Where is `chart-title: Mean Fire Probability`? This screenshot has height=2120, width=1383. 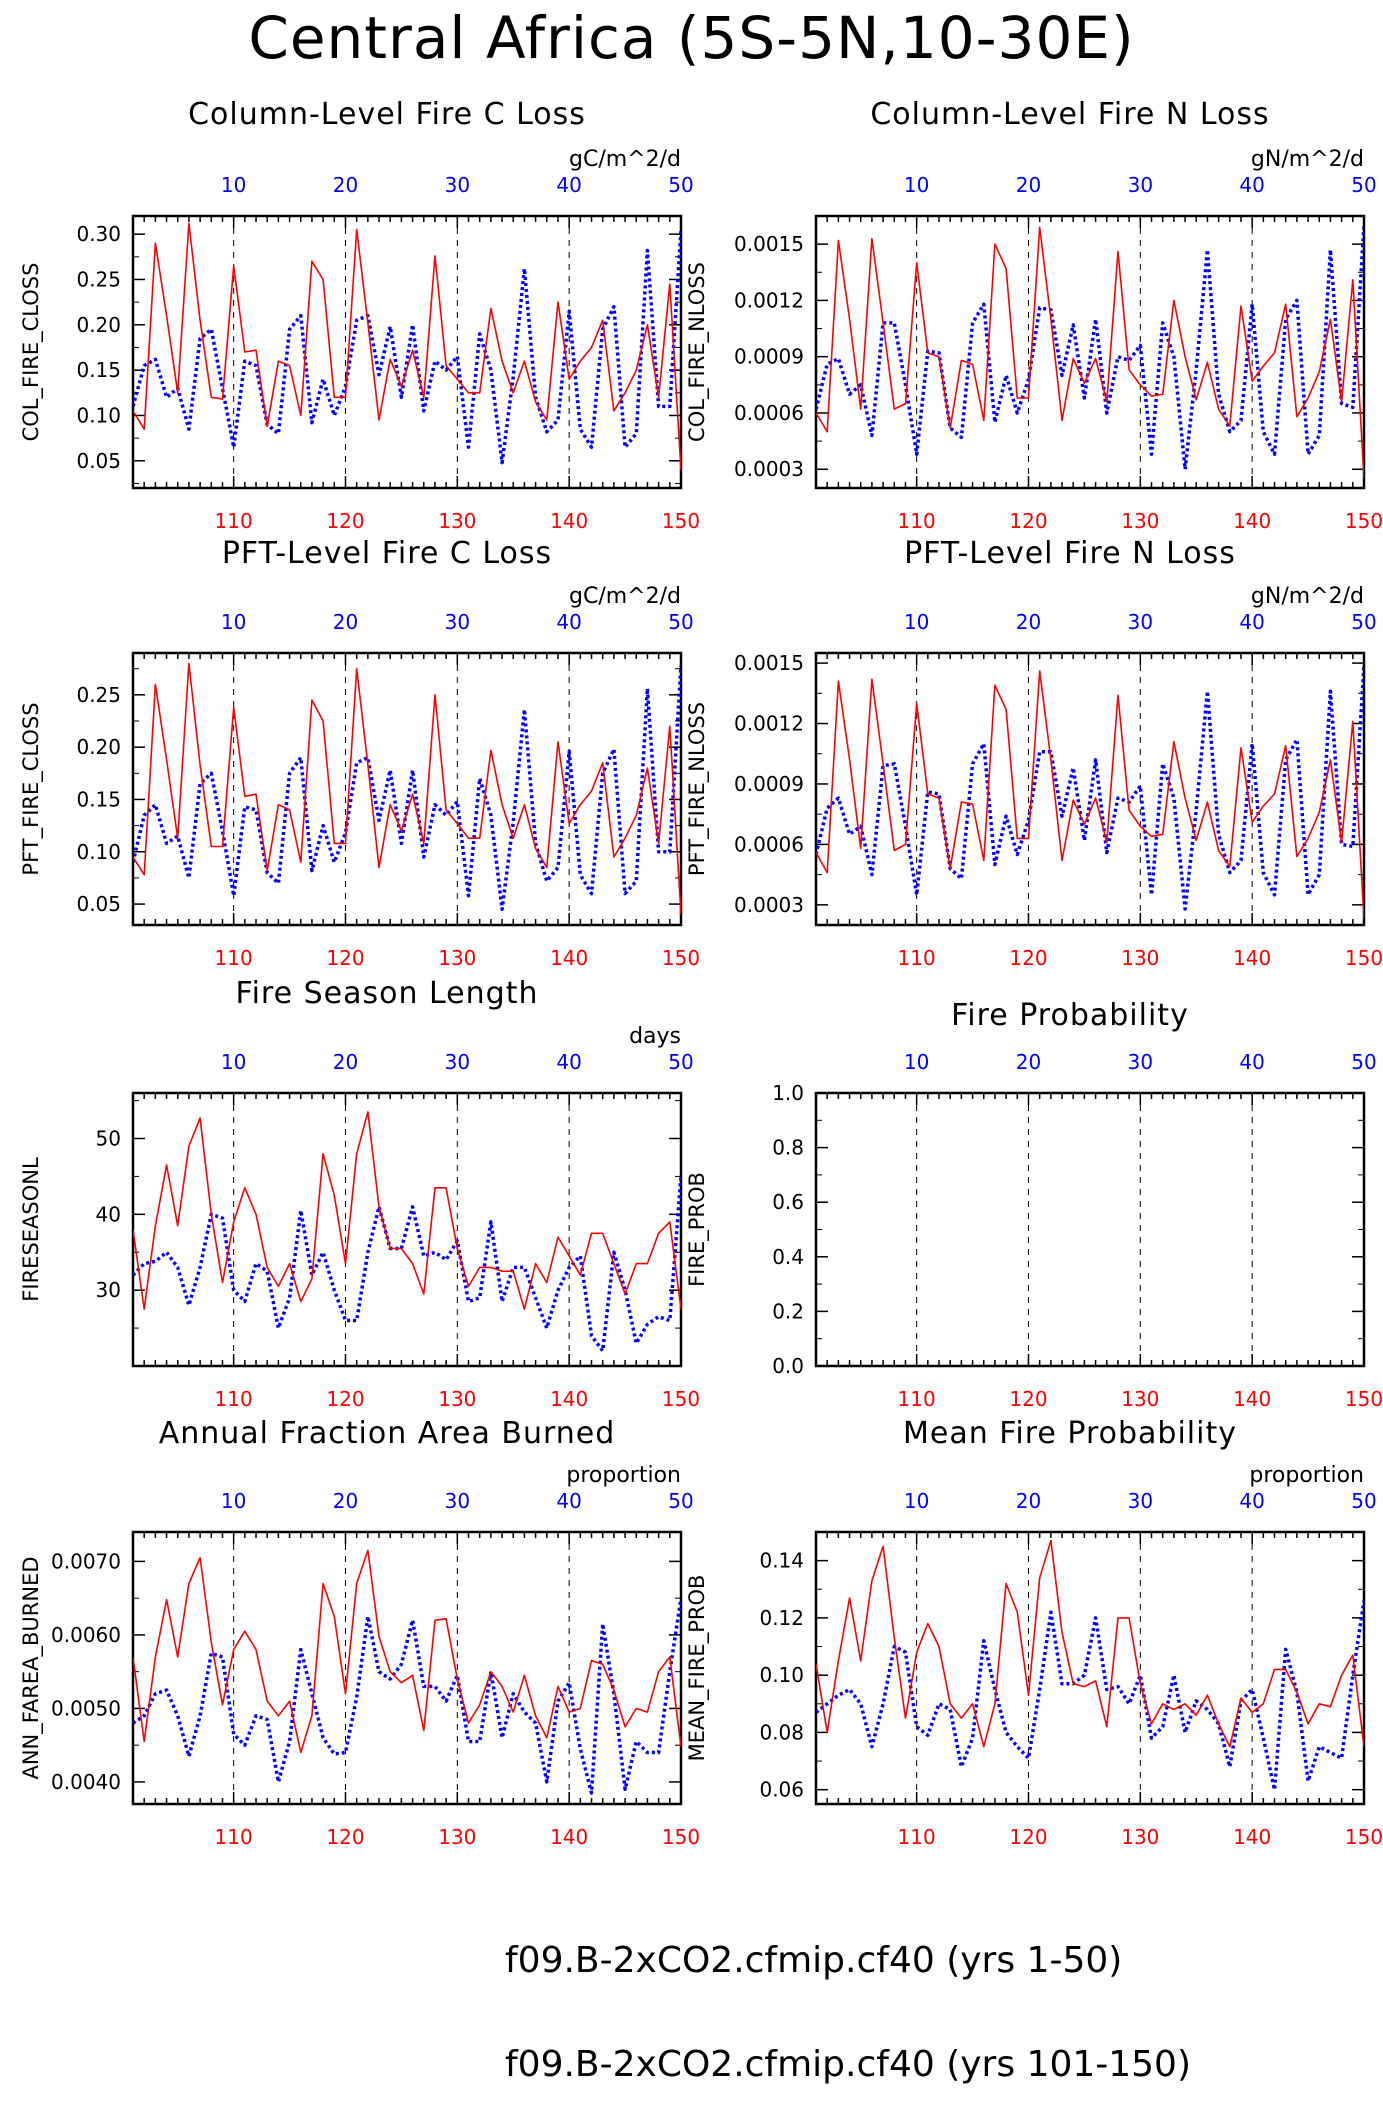 chart-title: Mean Fire Probability is located at coordinates (1070, 1433).